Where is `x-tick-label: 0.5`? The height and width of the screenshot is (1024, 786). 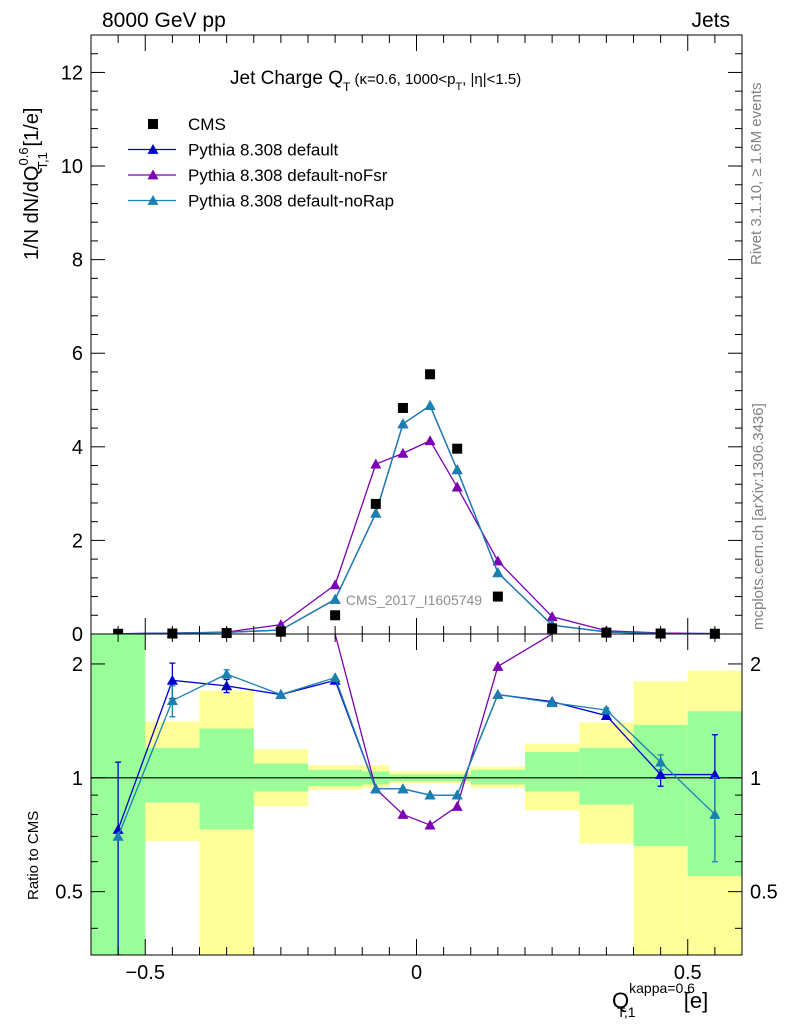
x-tick-label: 0.5 is located at coordinates (688, 973).